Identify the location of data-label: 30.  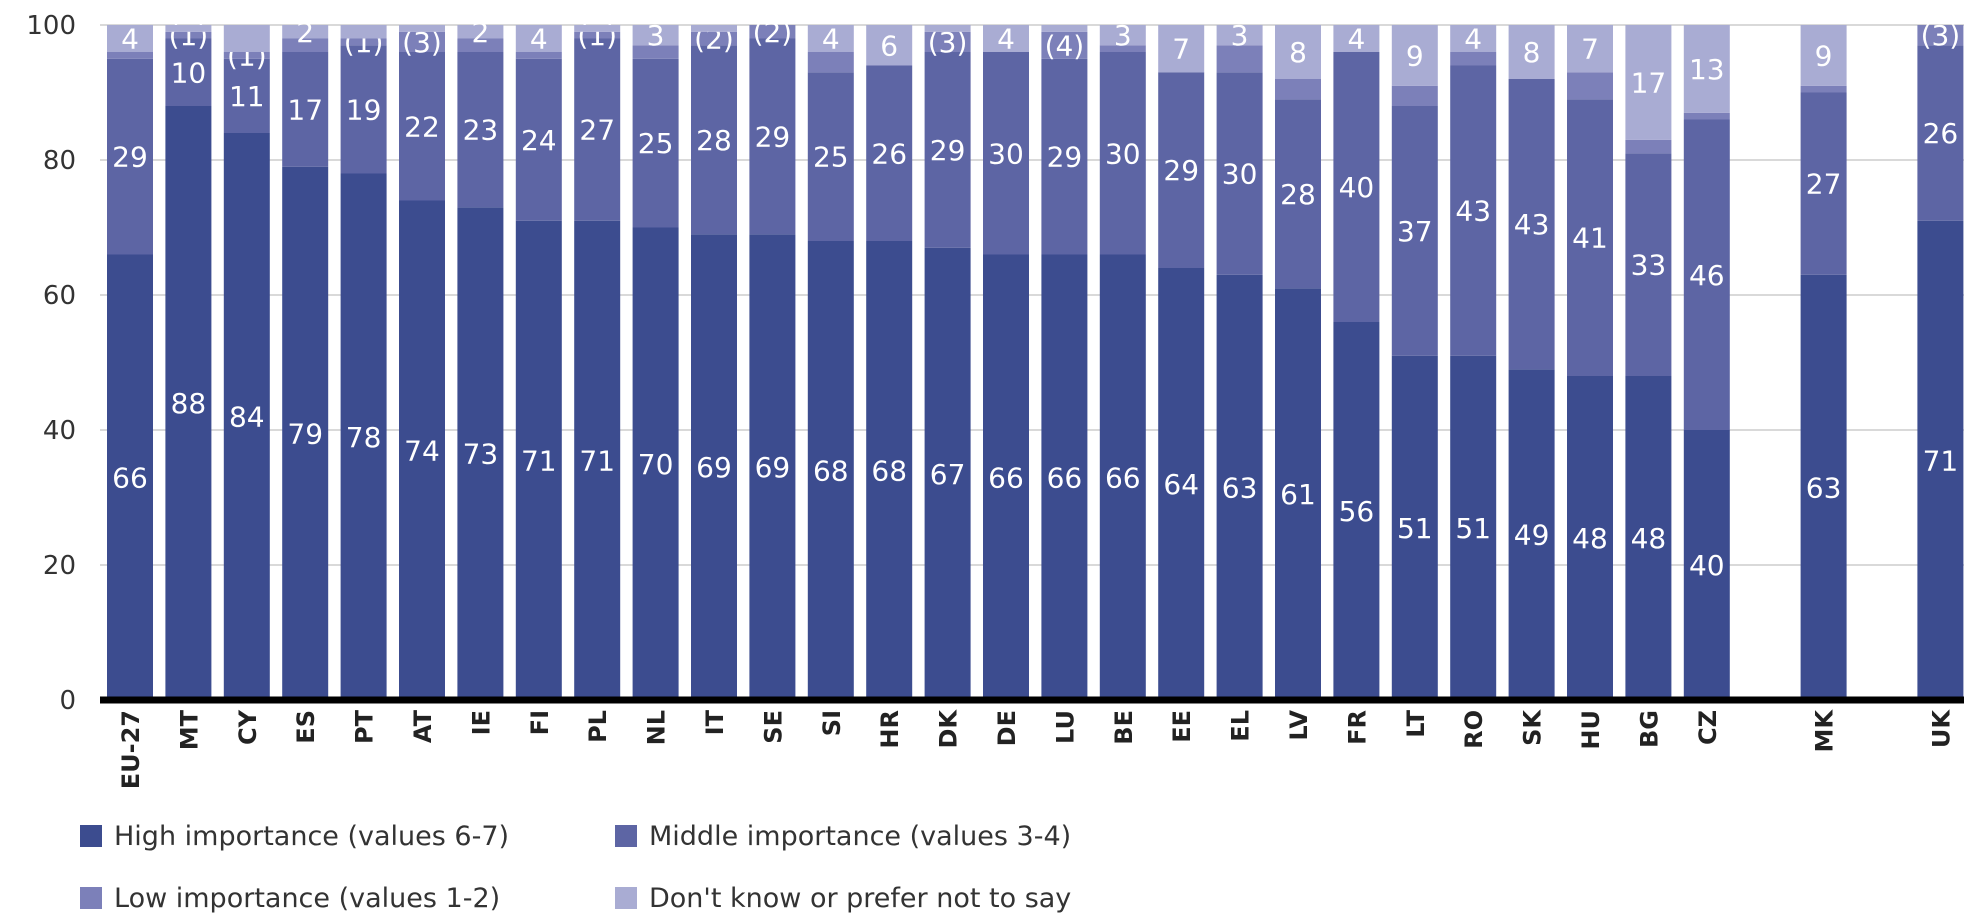
(1240, 174).